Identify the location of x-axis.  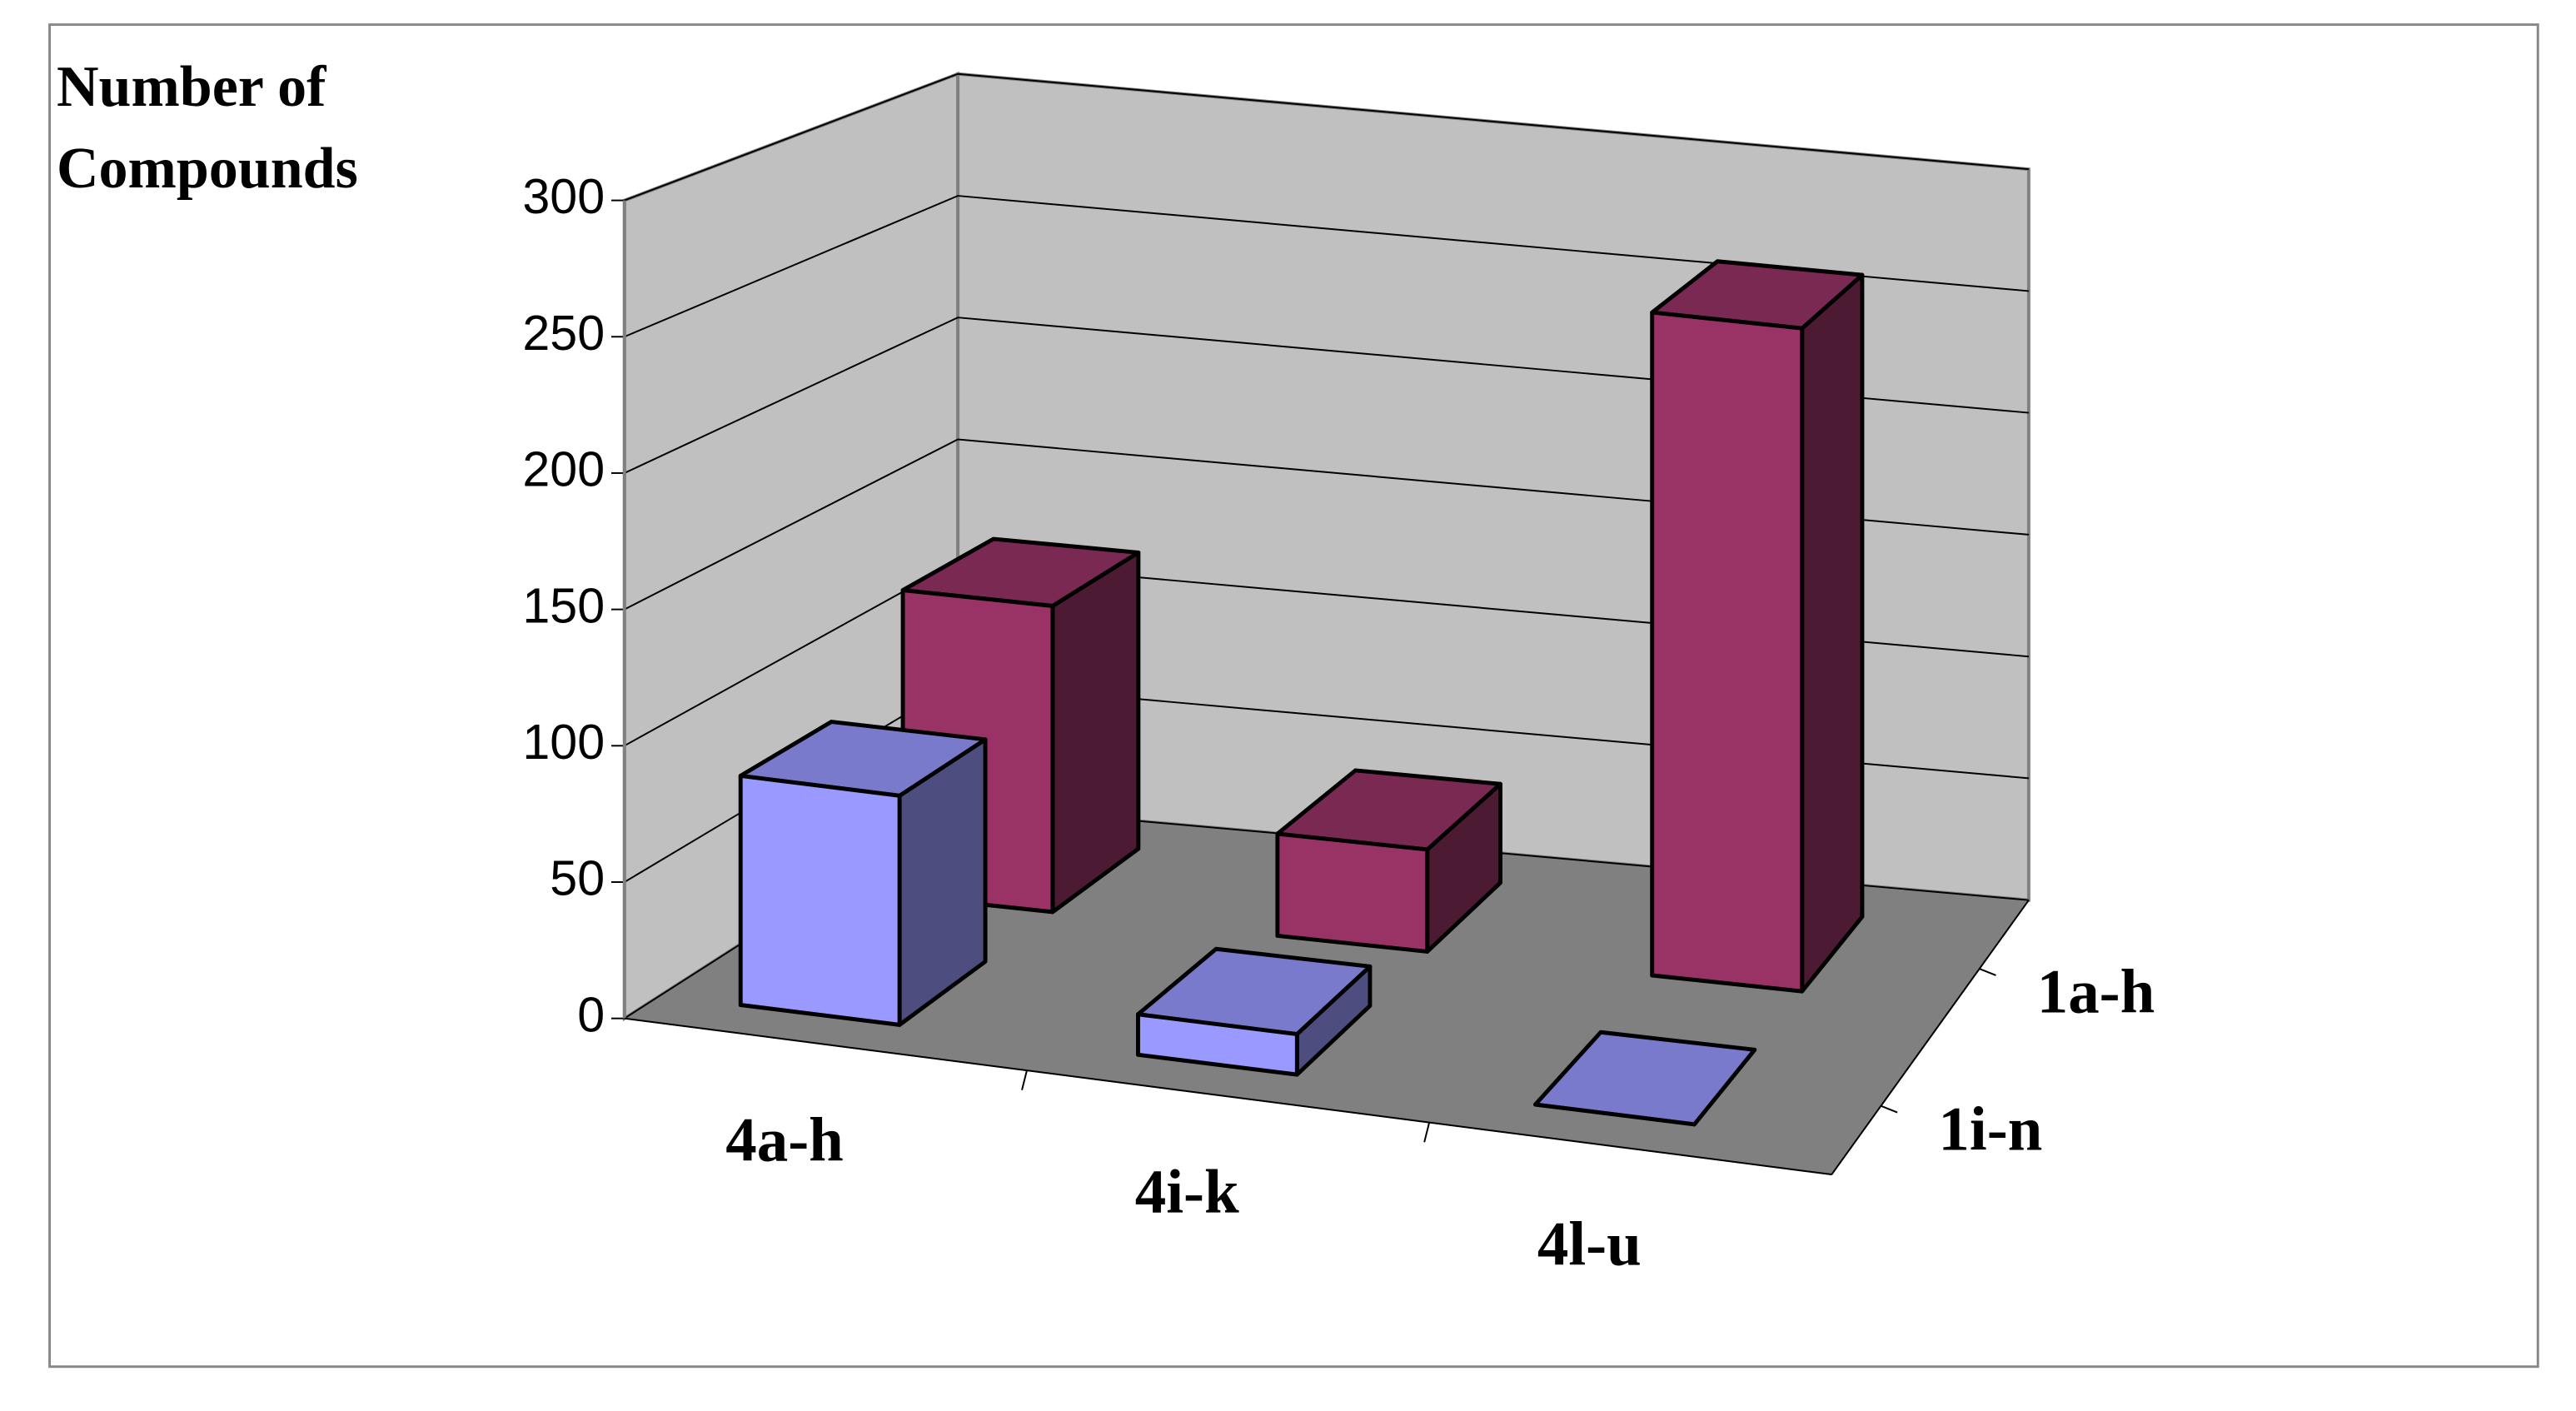
(1228, 1096).